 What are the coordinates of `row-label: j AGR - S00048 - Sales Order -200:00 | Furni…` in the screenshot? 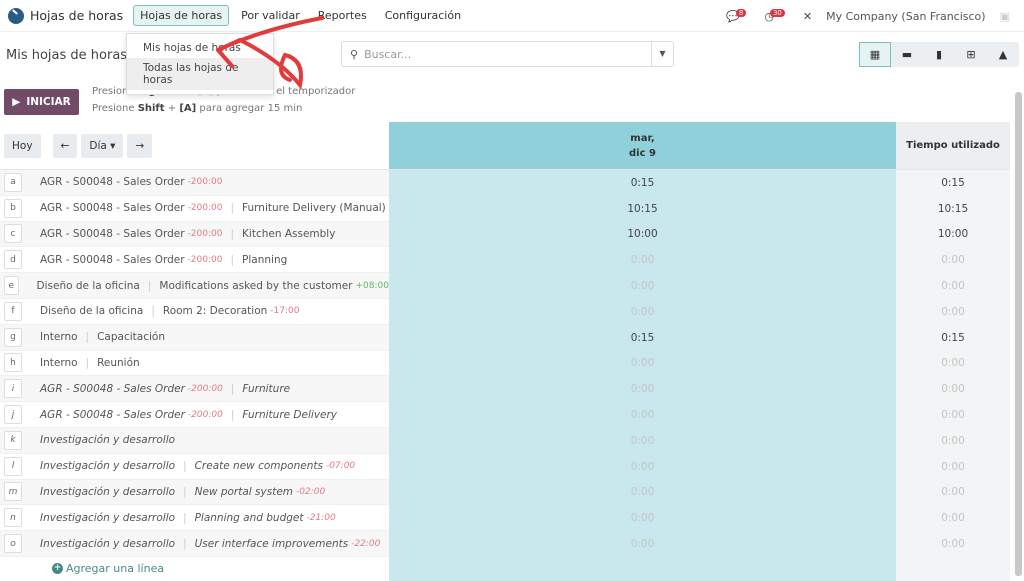 It's located at (194, 415).